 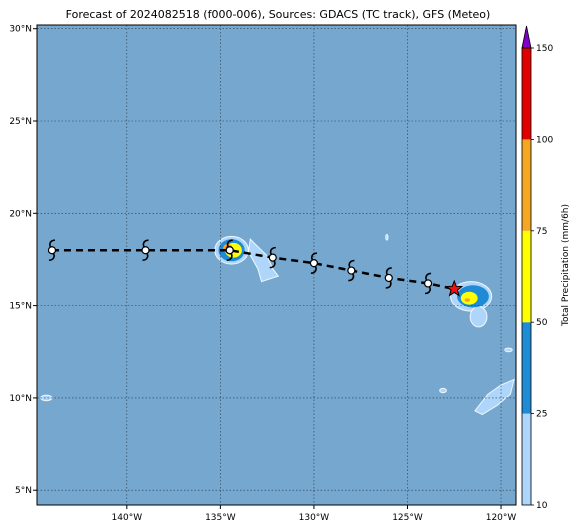 I want to click on y-axis-ticks: 5°N 10°N 15°N 20°N 25°N 30°N, so click(x=23, y=260).